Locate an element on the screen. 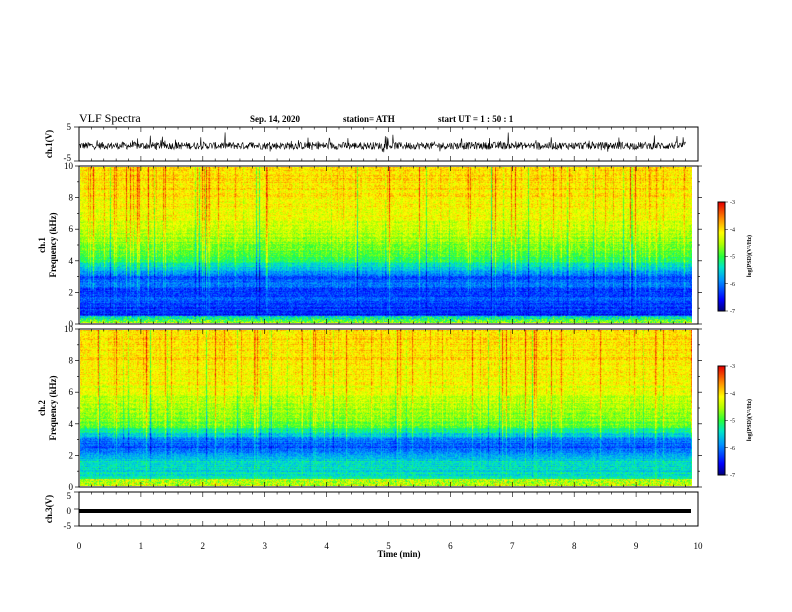  ch1-colorbar-wrap is located at coordinates (721, 256).